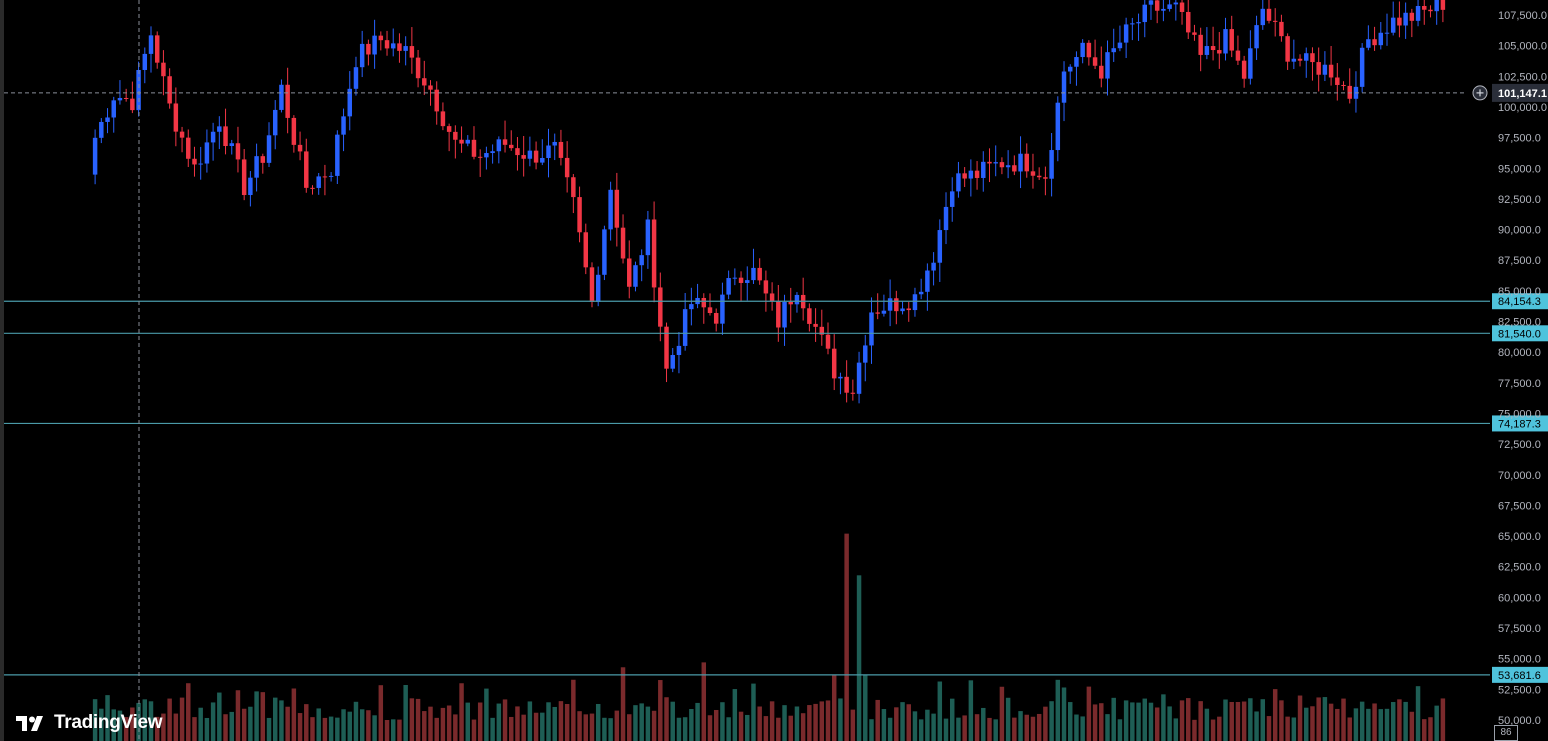 The image size is (1548, 741). I want to click on price-tick-label: 67,500.0, so click(1519, 506).